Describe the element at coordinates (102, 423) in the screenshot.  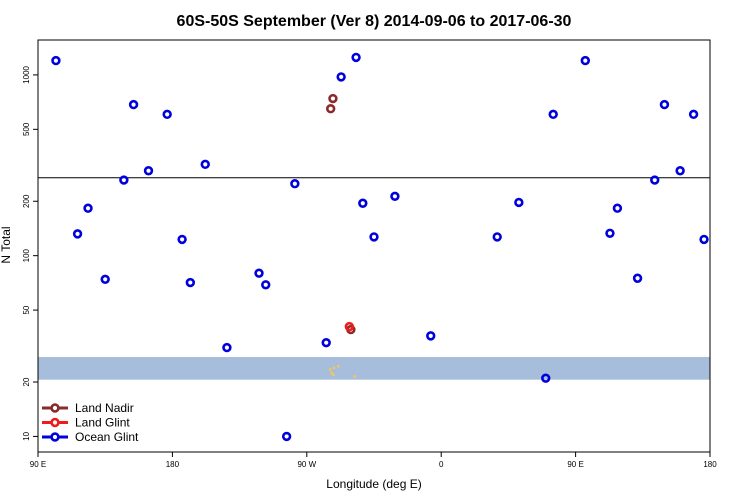
I see `legend-label-land-glint: Land Glint` at that location.